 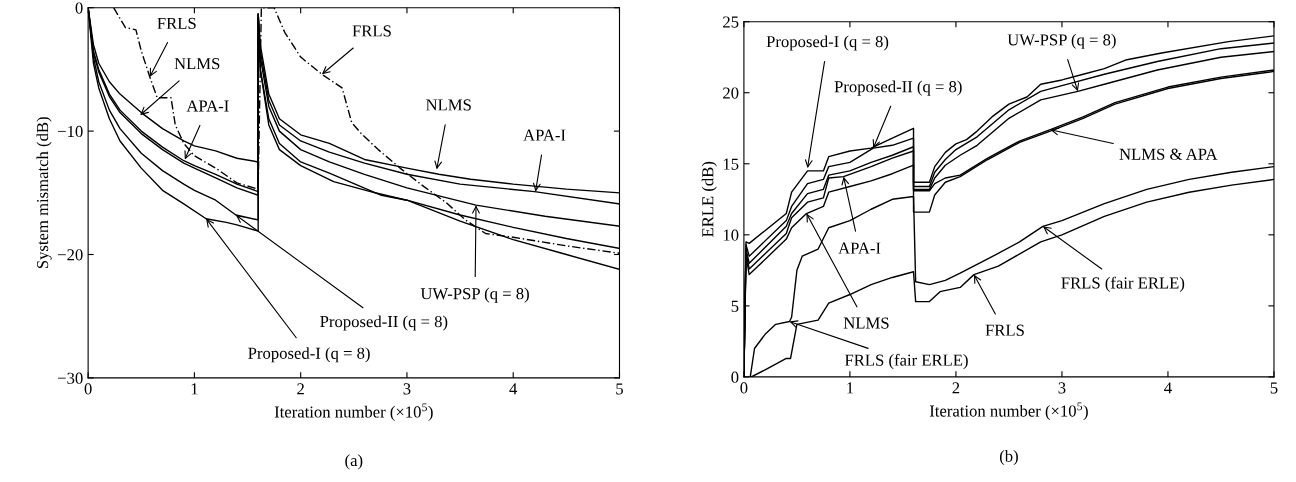 I want to click on y-tick-label: −30, so click(x=70, y=378).